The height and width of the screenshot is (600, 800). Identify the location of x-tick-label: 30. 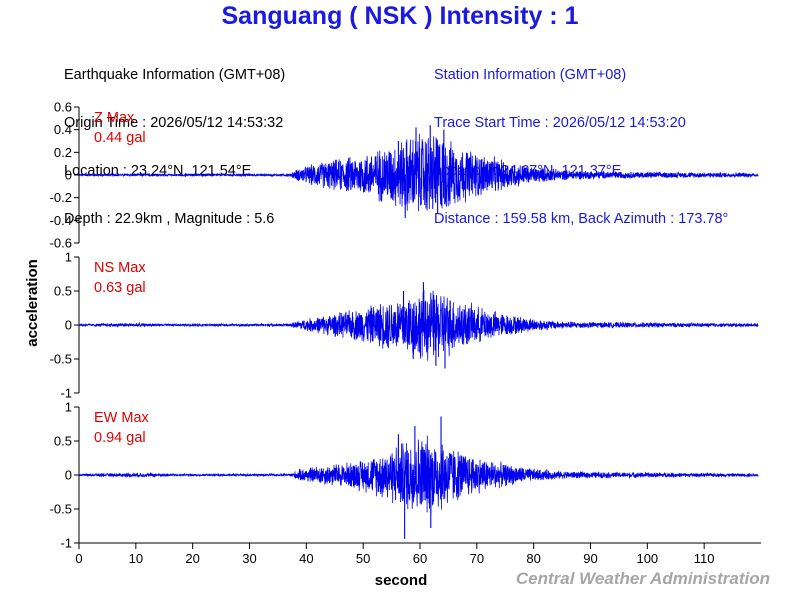
(249, 558).